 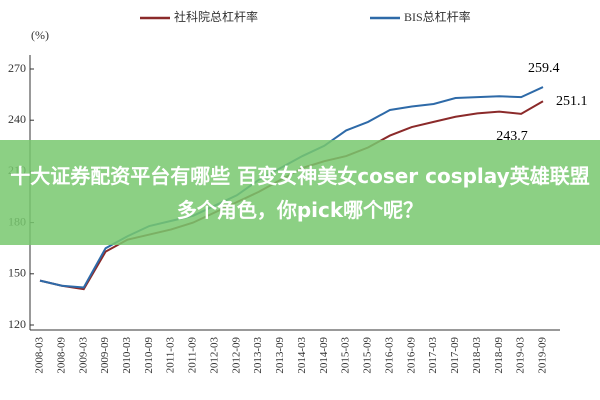 What do you see at coordinates (17, 324) in the screenshot?
I see `y-tick-label: 120` at bounding box center [17, 324].